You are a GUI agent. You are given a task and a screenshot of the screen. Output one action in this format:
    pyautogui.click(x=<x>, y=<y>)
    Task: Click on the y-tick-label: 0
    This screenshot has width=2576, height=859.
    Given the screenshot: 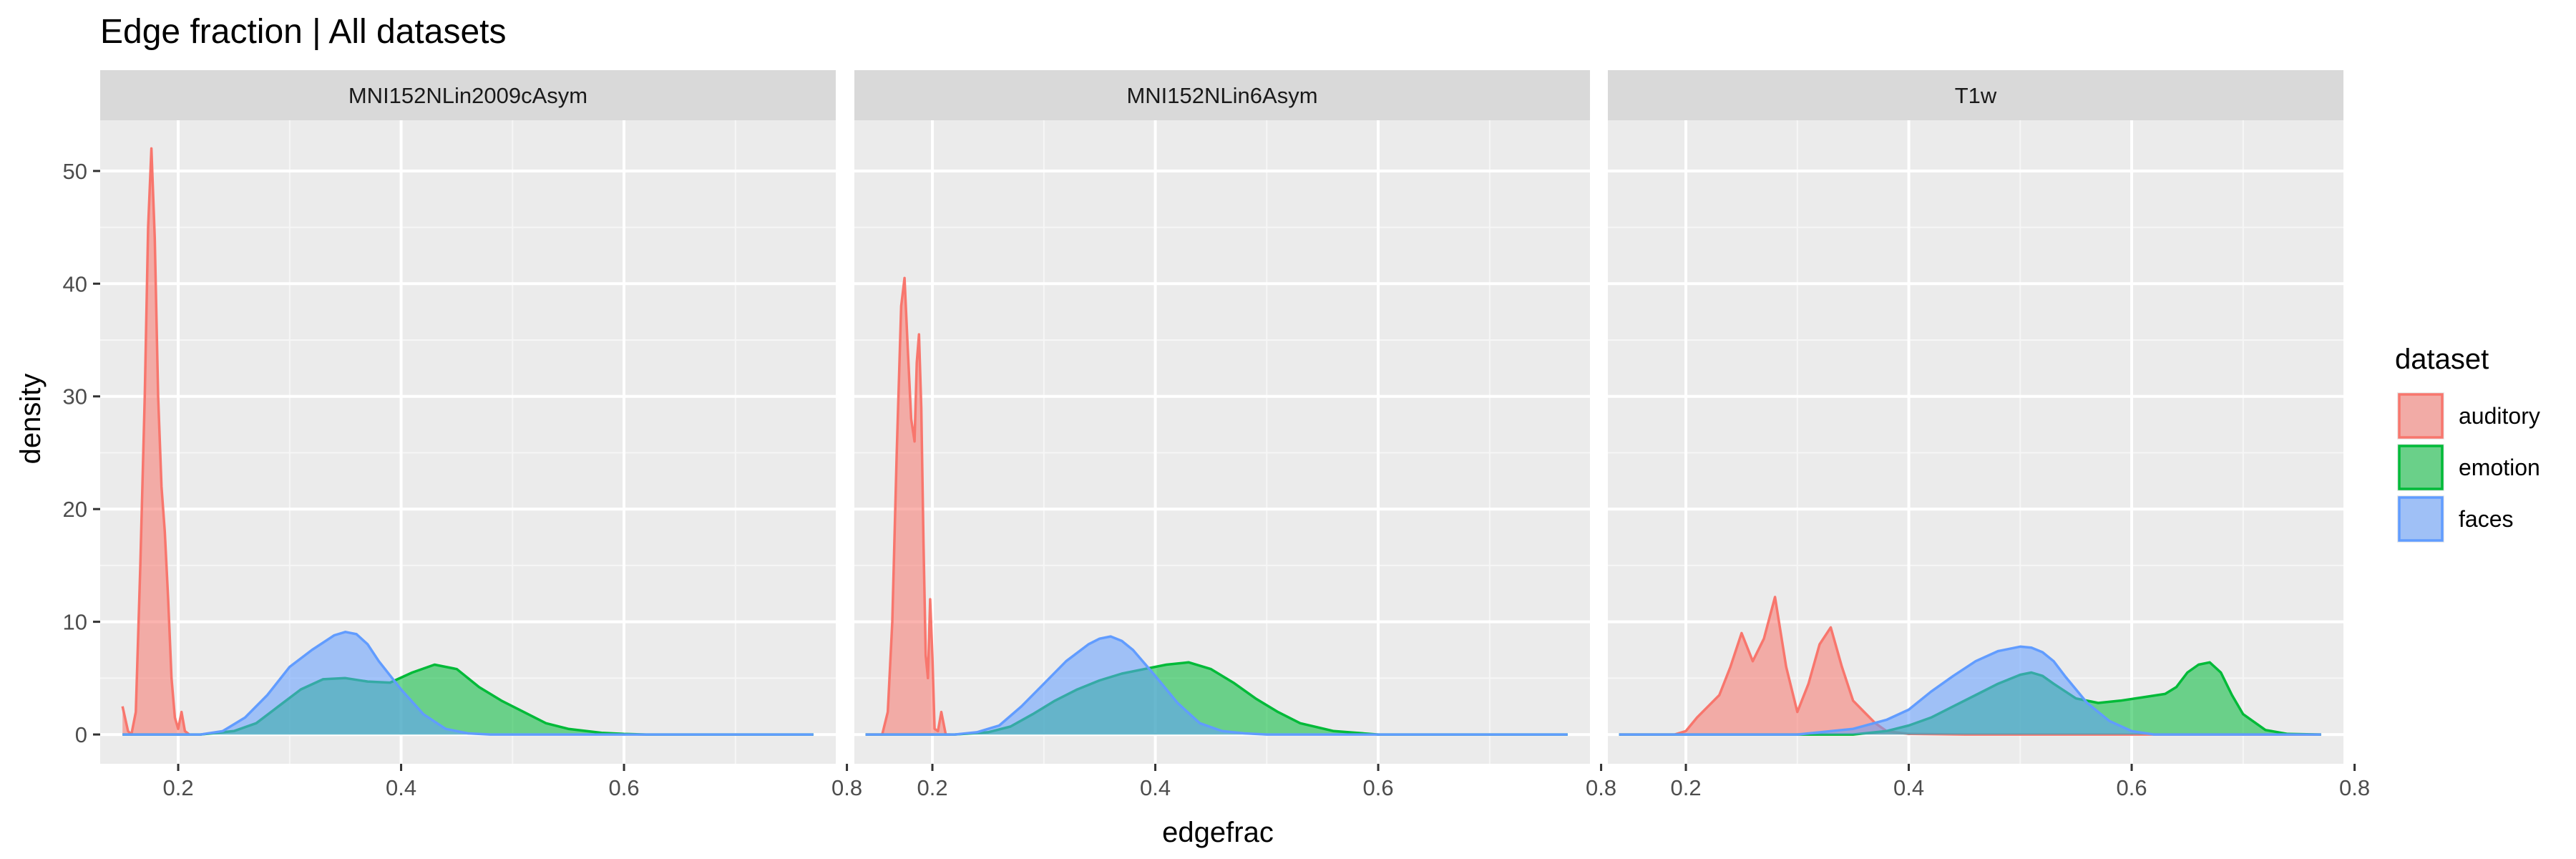 What is the action you would take?
    pyautogui.click(x=81, y=734)
    